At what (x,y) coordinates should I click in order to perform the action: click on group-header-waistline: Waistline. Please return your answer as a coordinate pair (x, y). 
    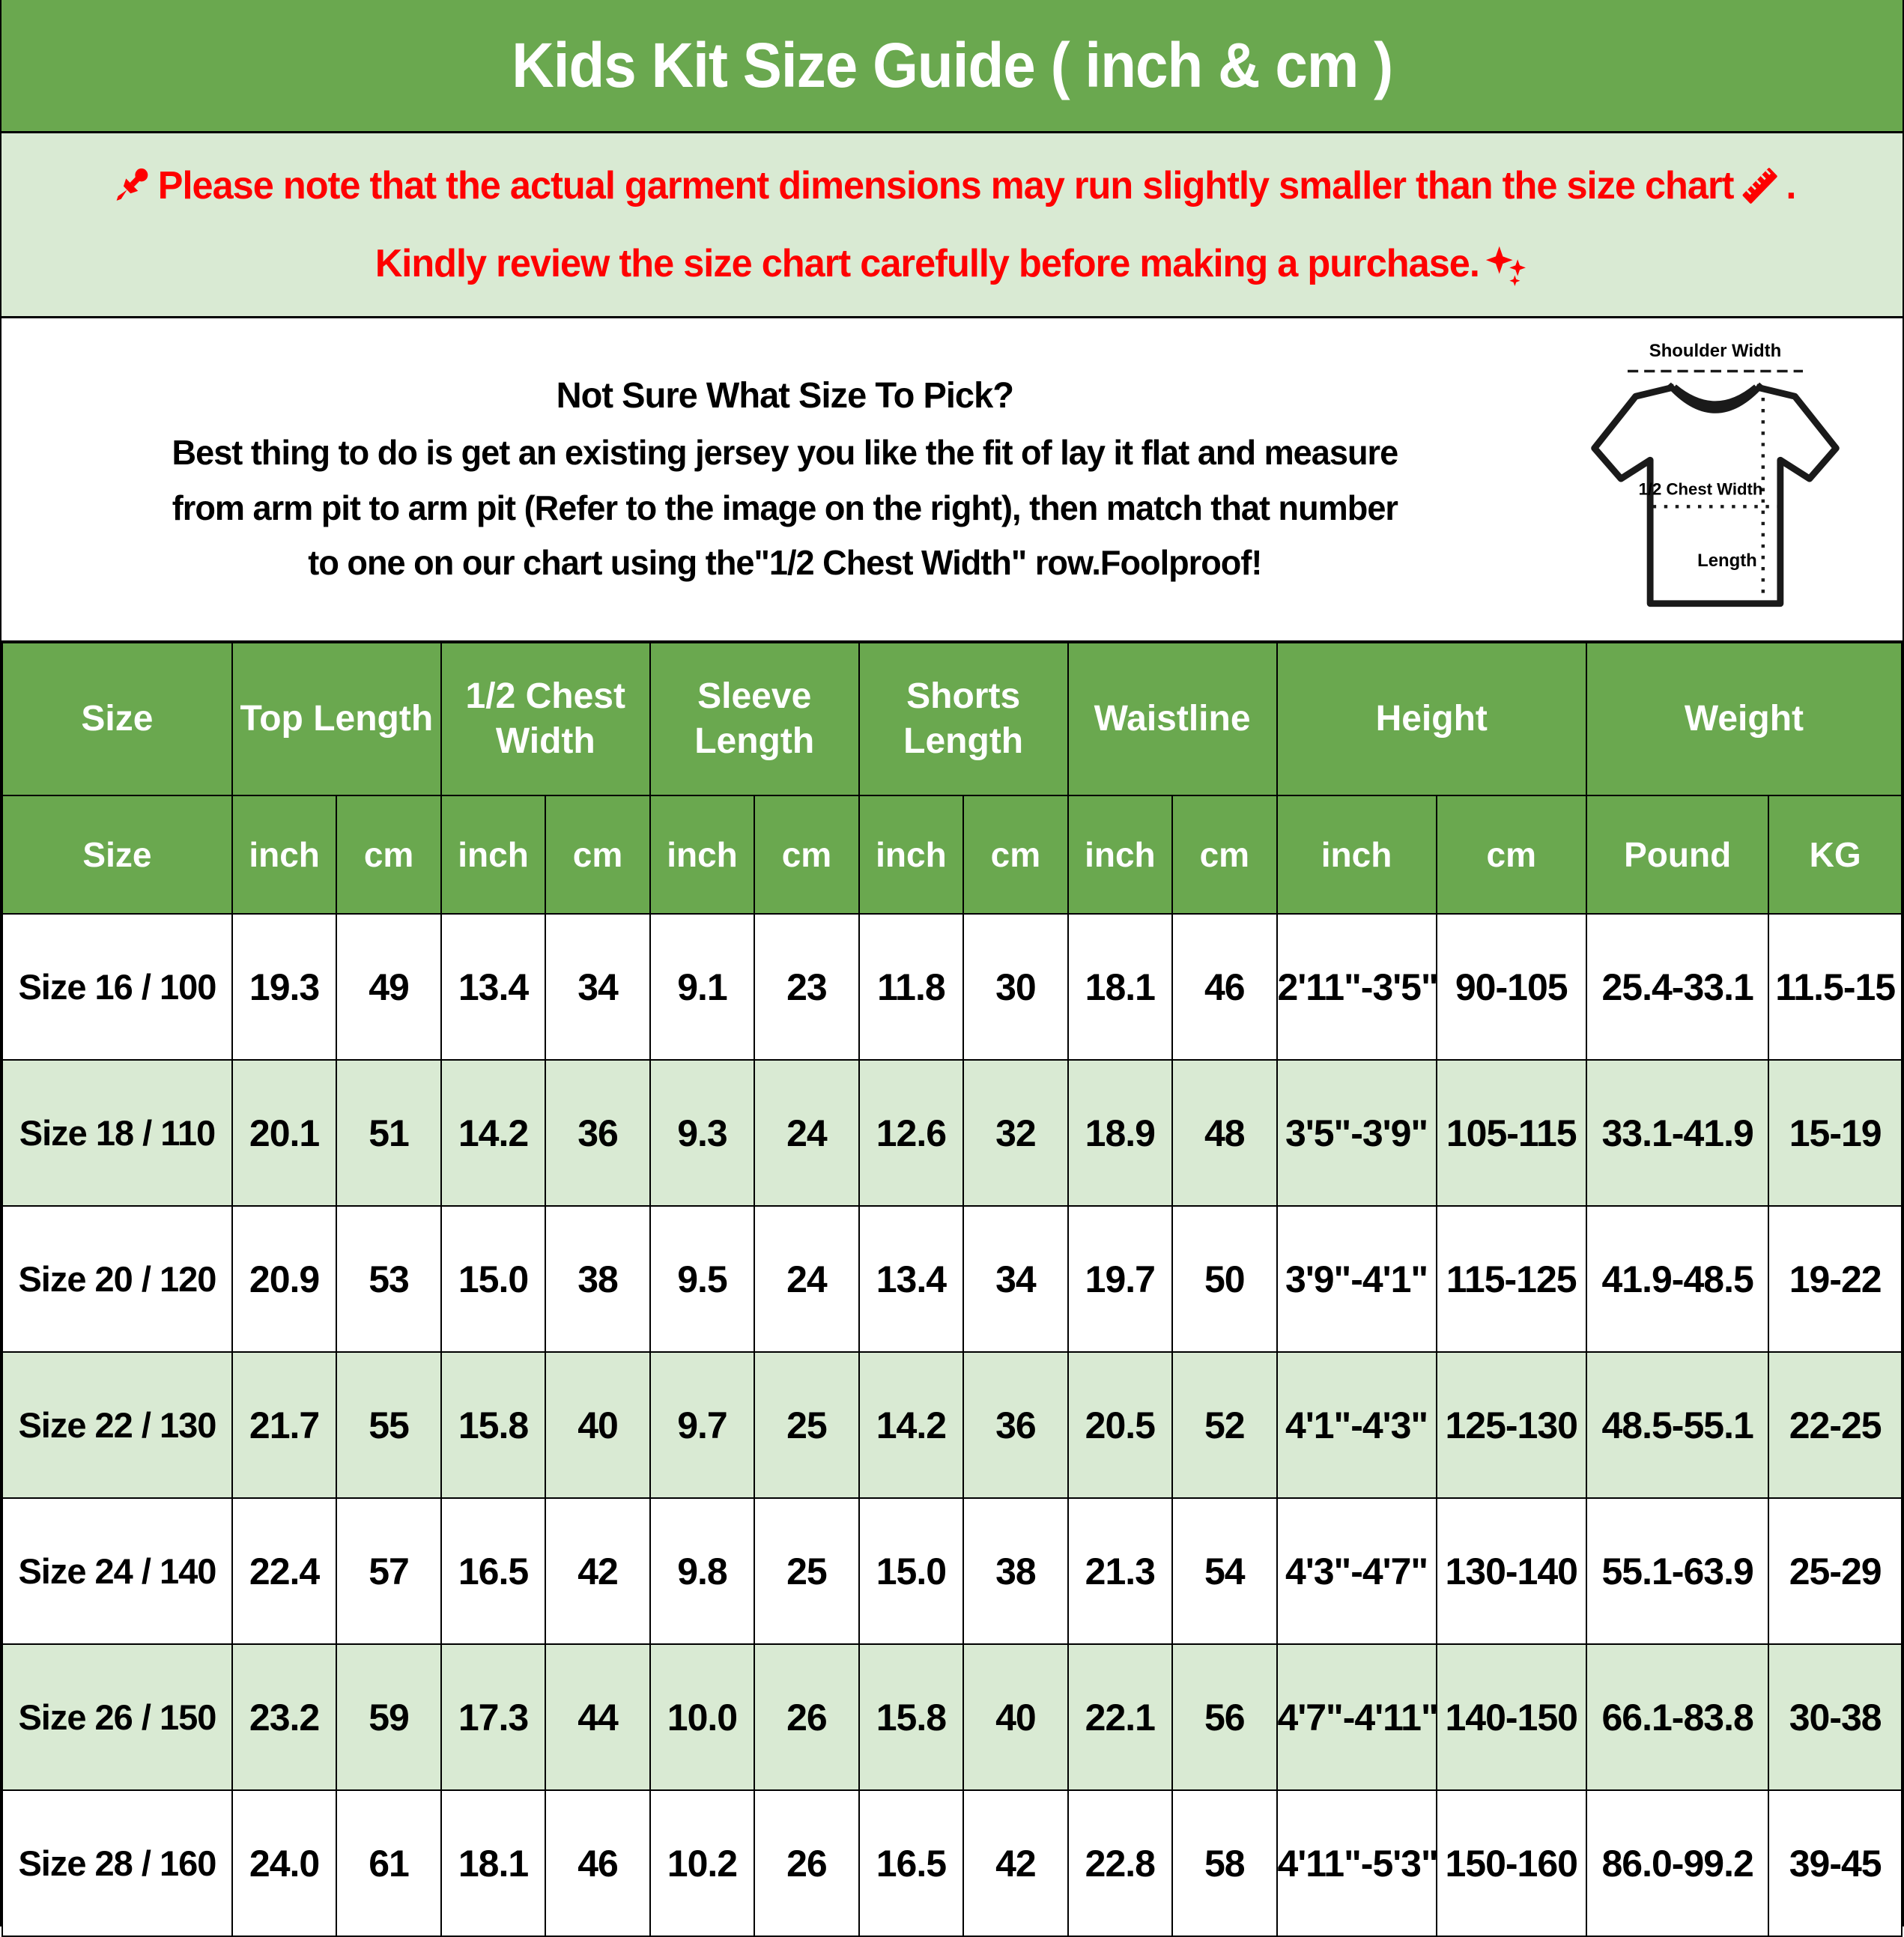
    Looking at the image, I should click on (1172, 718).